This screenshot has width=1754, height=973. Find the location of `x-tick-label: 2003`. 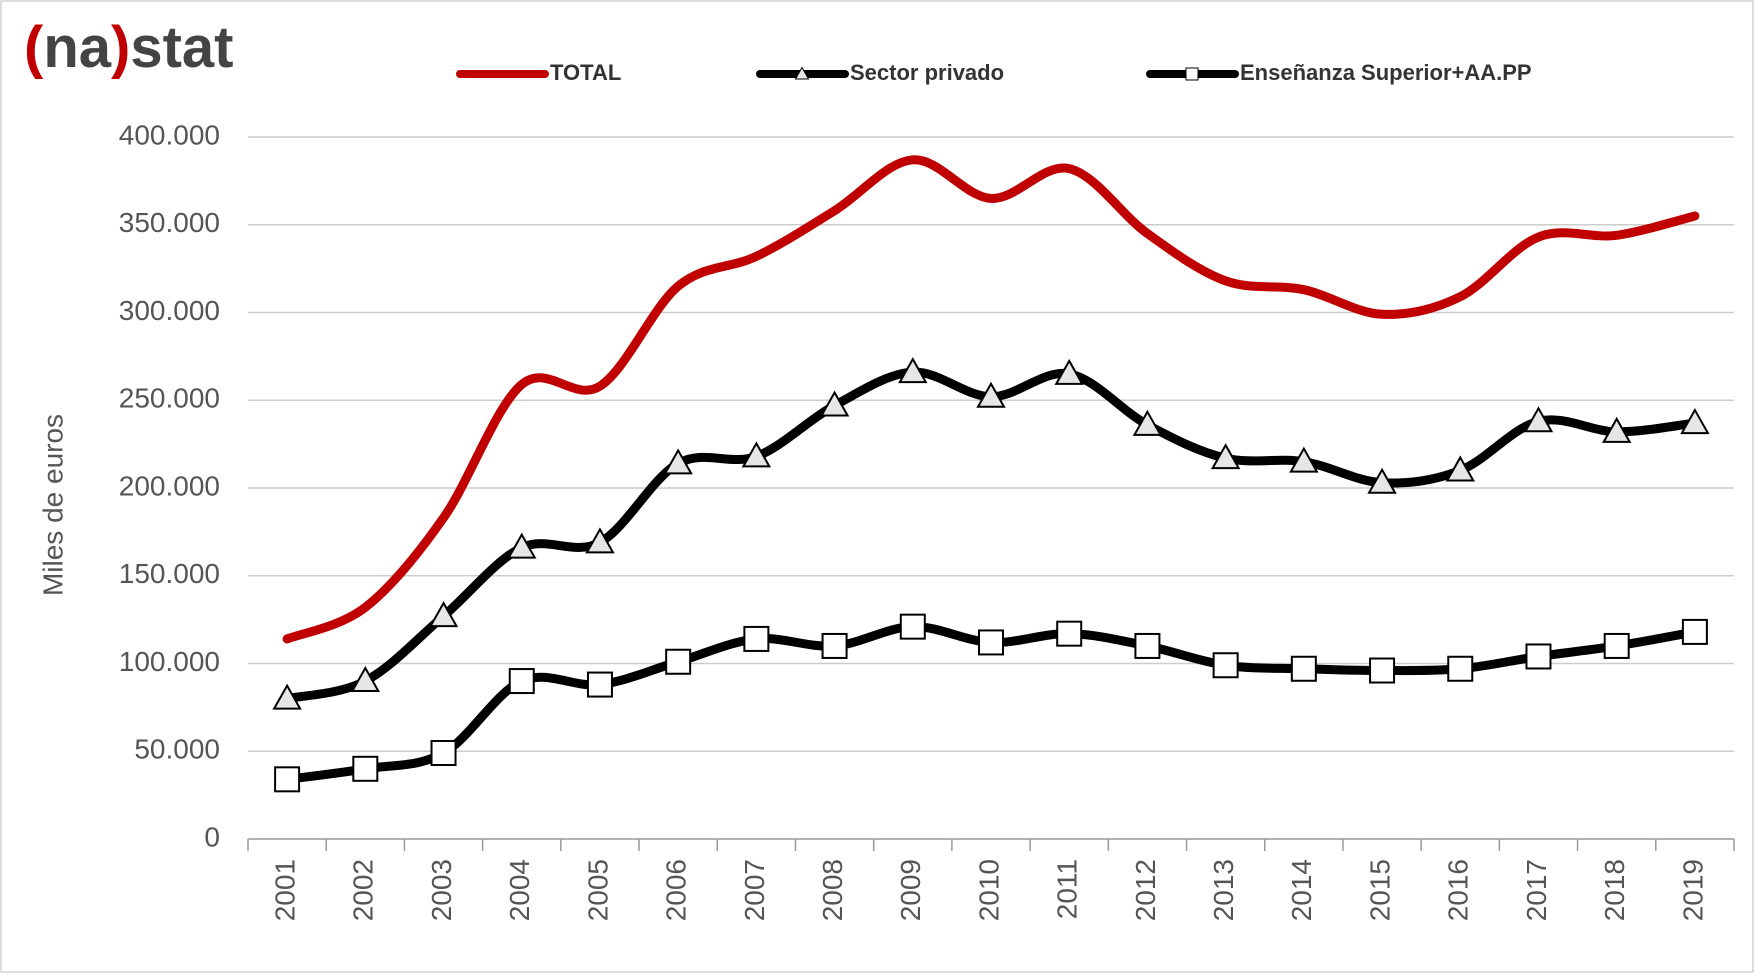

x-tick-label: 2003 is located at coordinates (441, 890).